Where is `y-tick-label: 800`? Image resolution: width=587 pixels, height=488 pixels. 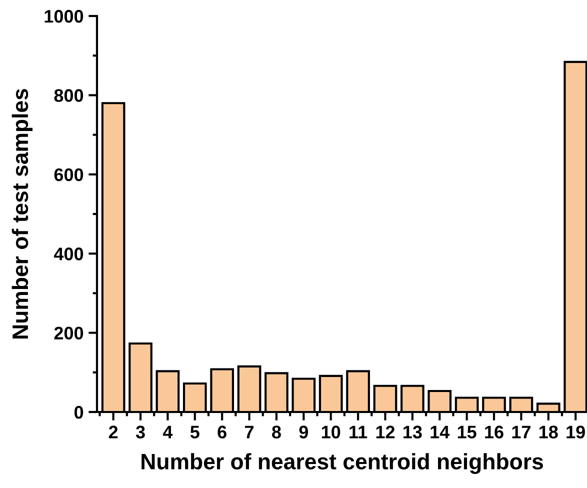
y-tick-label: 800 is located at coordinates (69, 95).